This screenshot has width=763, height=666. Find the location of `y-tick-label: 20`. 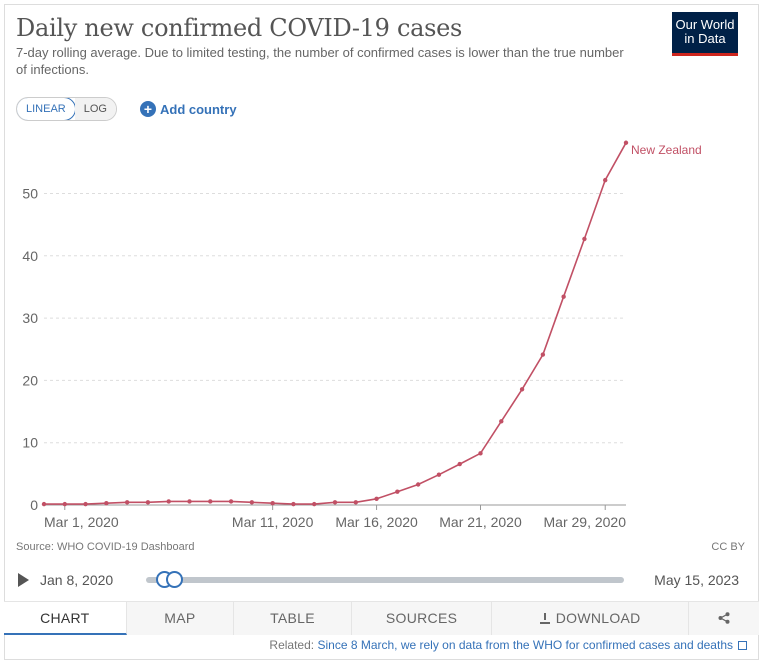

y-tick-label: 20 is located at coordinates (30, 380).